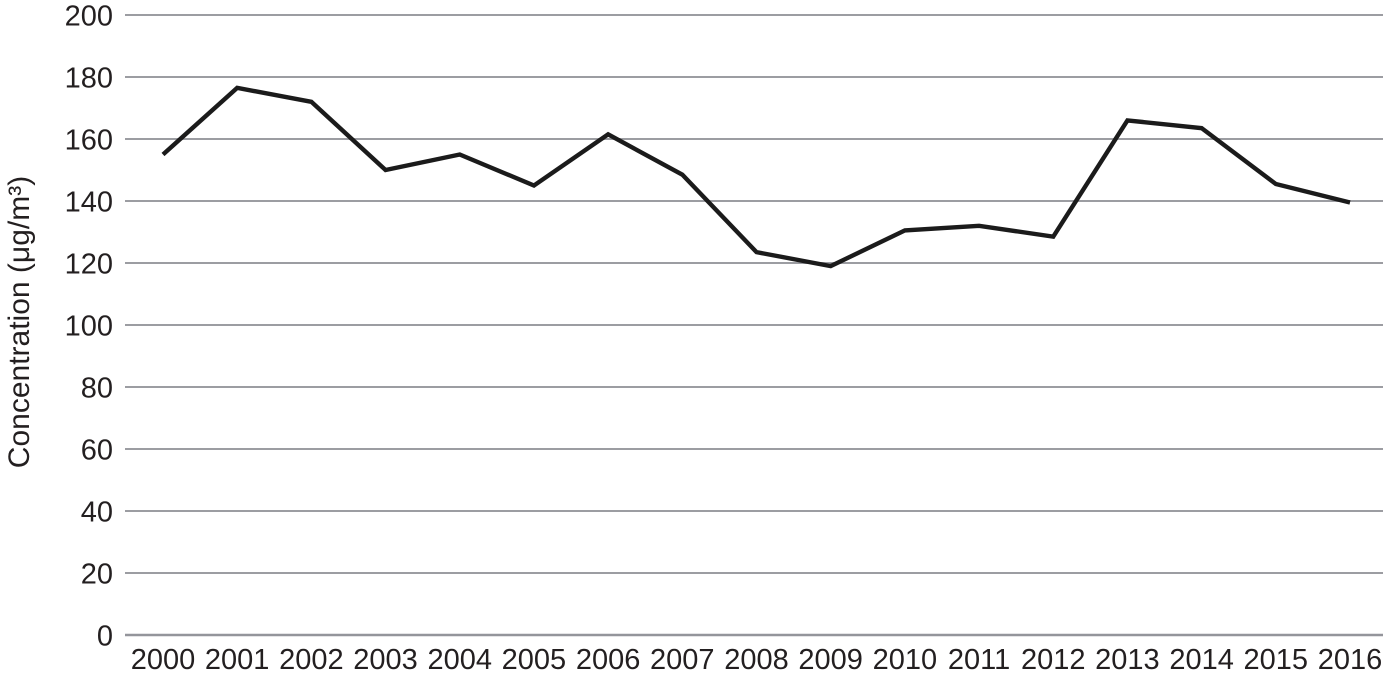  I want to click on x-tick-label: 2014, so click(1201, 660).